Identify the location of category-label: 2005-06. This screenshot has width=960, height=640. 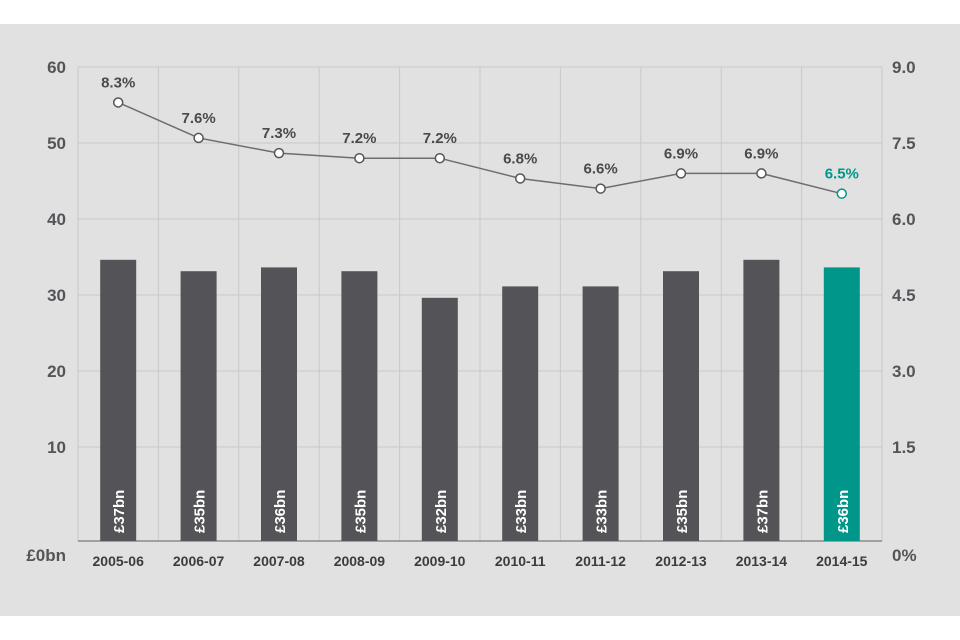
(119, 561).